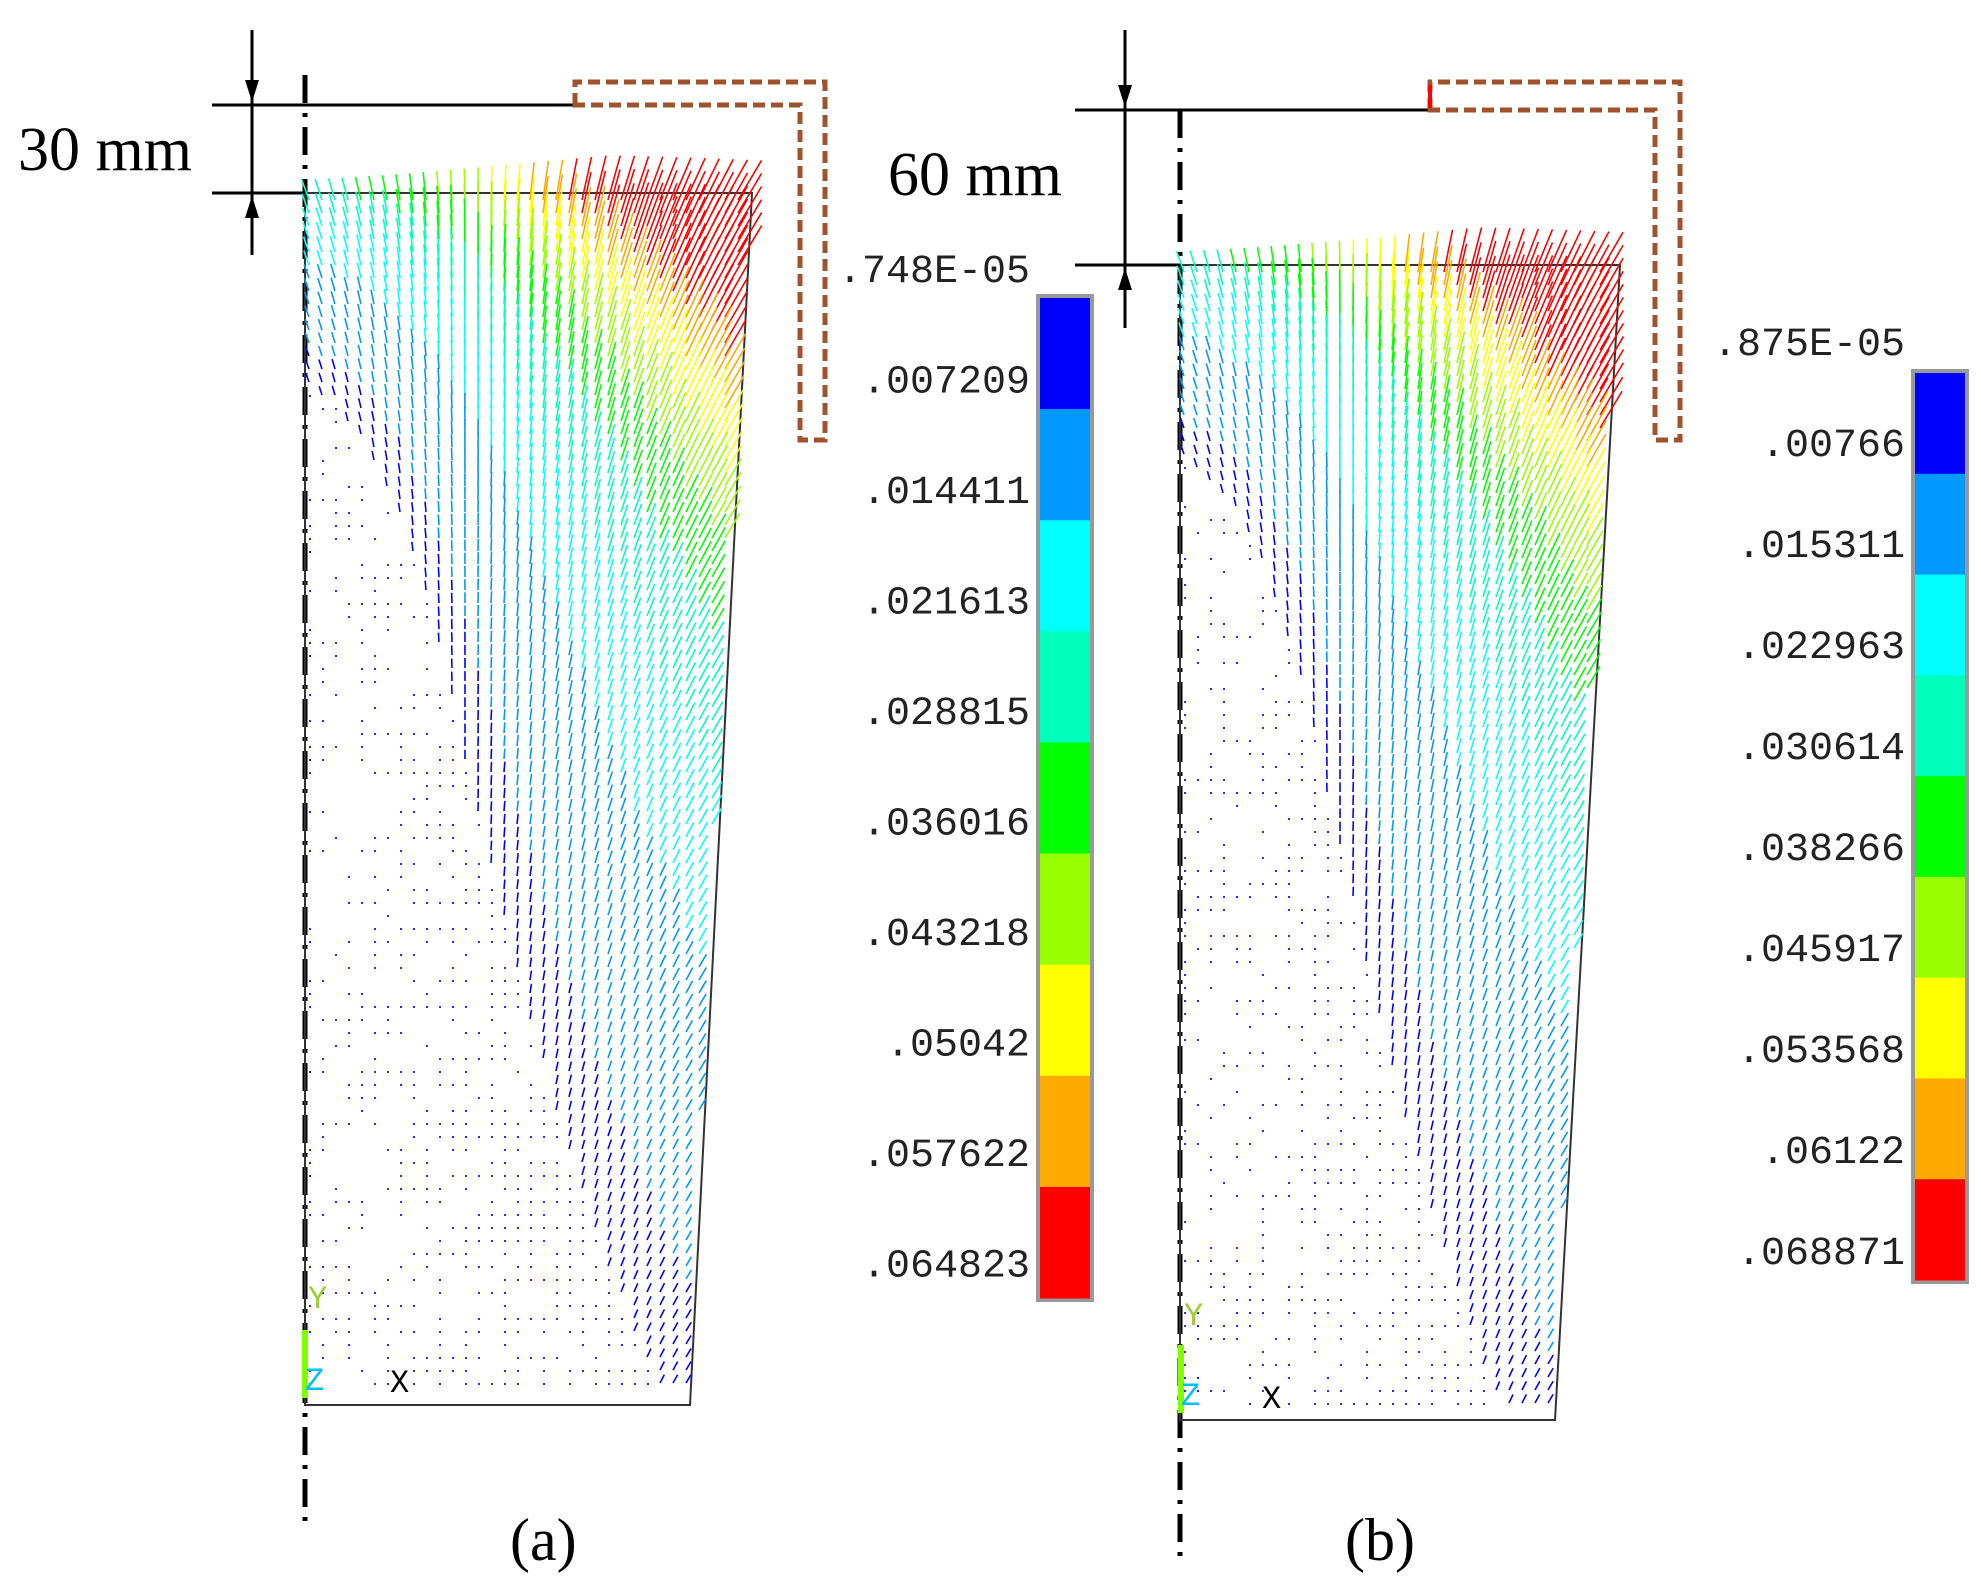 This screenshot has width=1981, height=1587. Describe the element at coordinates (314, 1381) in the screenshot. I see `axis-z-label-a: Z` at that location.